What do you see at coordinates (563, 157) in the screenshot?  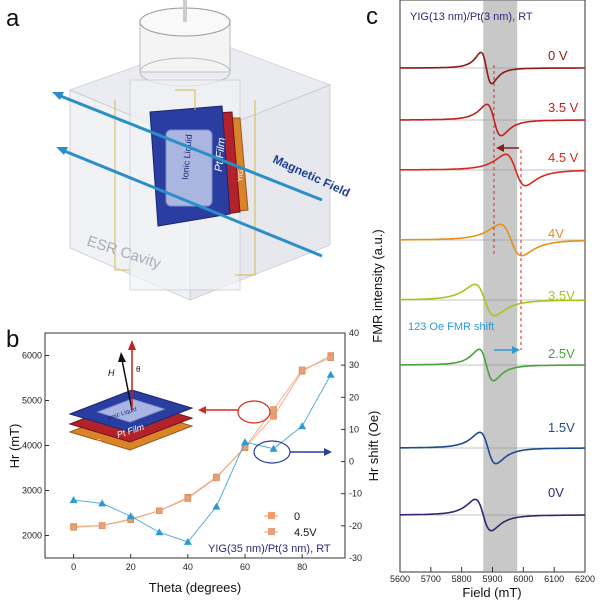 I see `series-label: 4.5 V` at bounding box center [563, 157].